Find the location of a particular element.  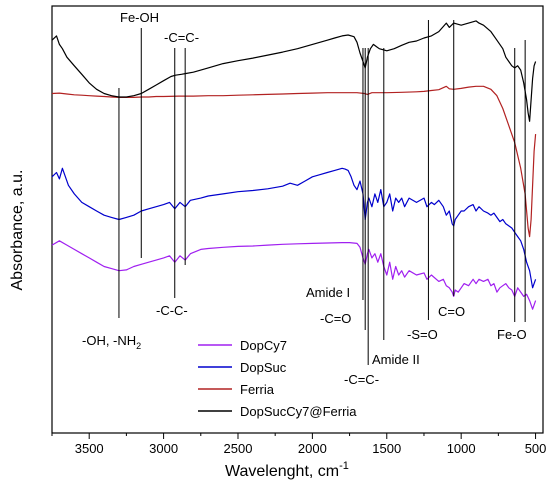

x-tick-label: 3500 is located at coordinates (89, 448).